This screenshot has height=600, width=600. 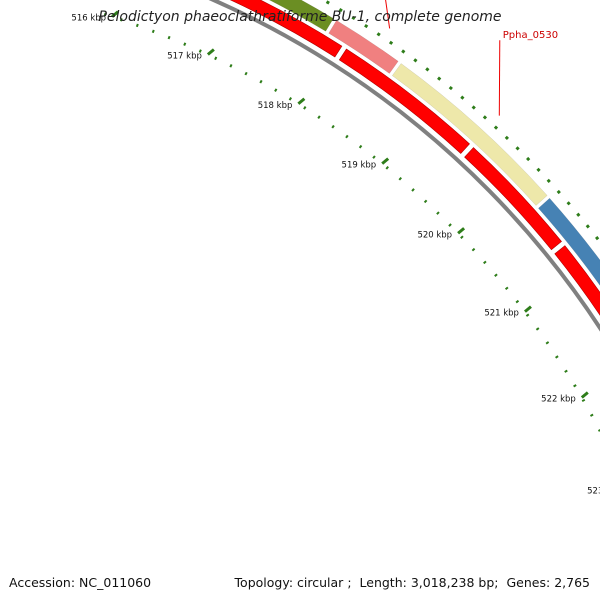 I want to click on length-label: Length:, so click(x=383, y=582).